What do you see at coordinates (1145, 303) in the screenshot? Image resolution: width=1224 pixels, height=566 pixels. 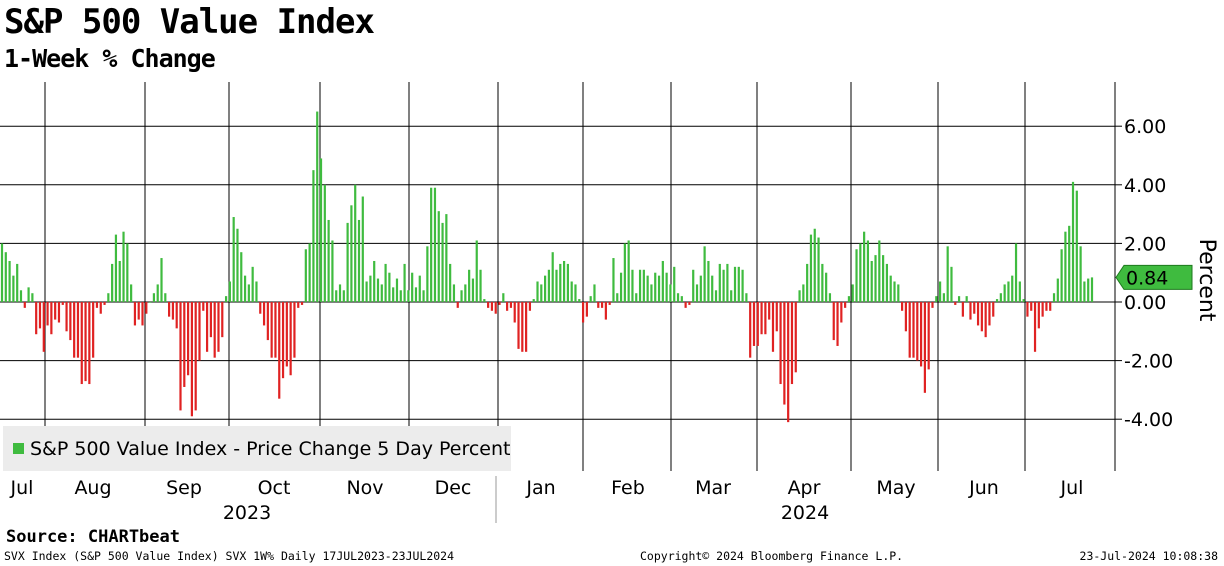 I see `y-tick-label: 0.00` at bounding box center [1145, 303].